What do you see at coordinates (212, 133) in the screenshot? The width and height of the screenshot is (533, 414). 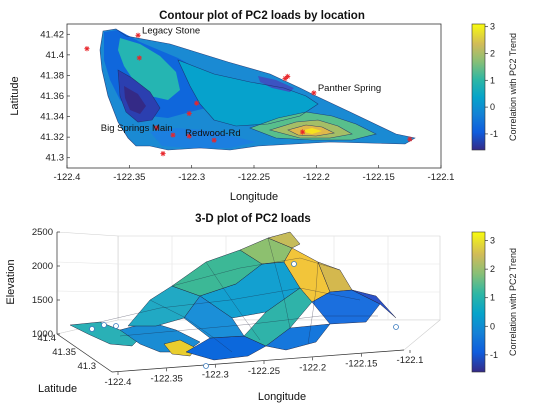 I see `site-label: Redwood-Rd` at bounding box center [212, 133].